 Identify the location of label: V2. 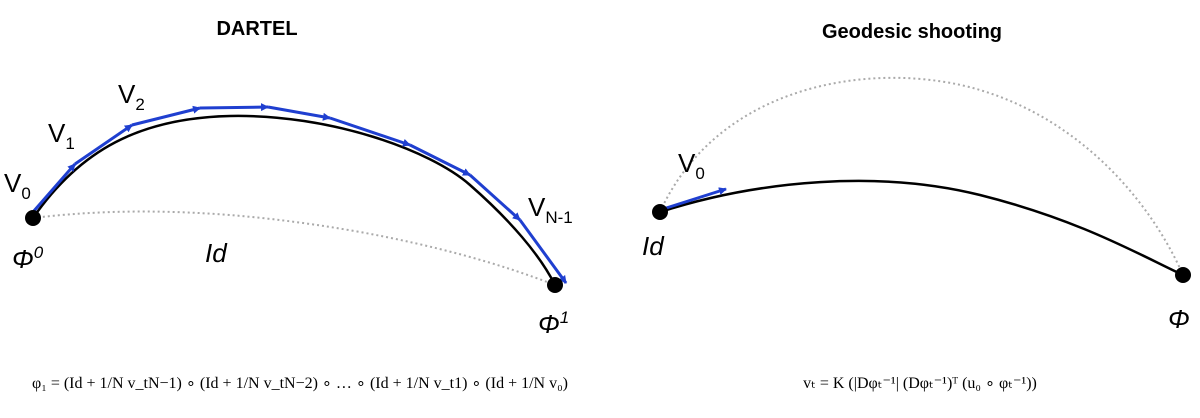
(131, 96).